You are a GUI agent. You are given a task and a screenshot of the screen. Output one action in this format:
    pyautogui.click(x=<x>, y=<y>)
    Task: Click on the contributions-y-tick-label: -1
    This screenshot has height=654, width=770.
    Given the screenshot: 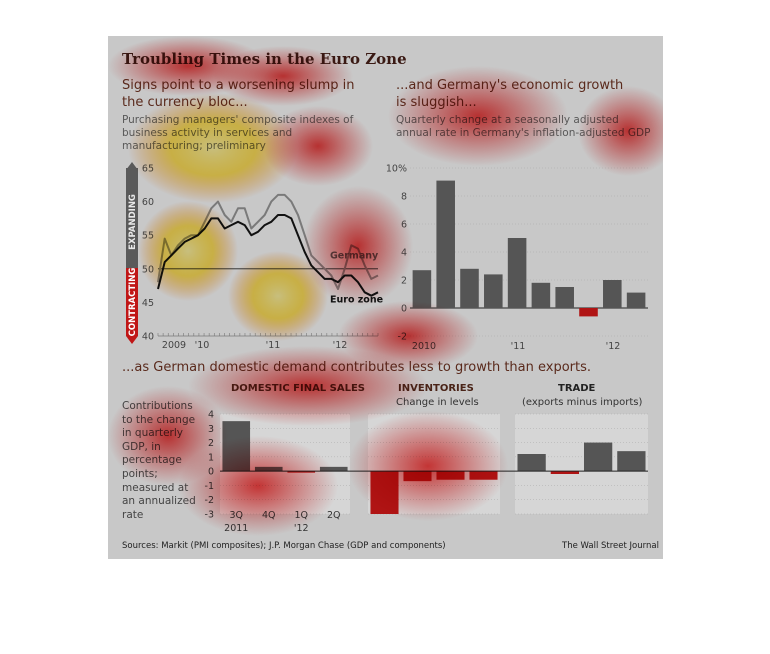 What is the action you would take?
    pyautogui.click(x=209, y=486)
    